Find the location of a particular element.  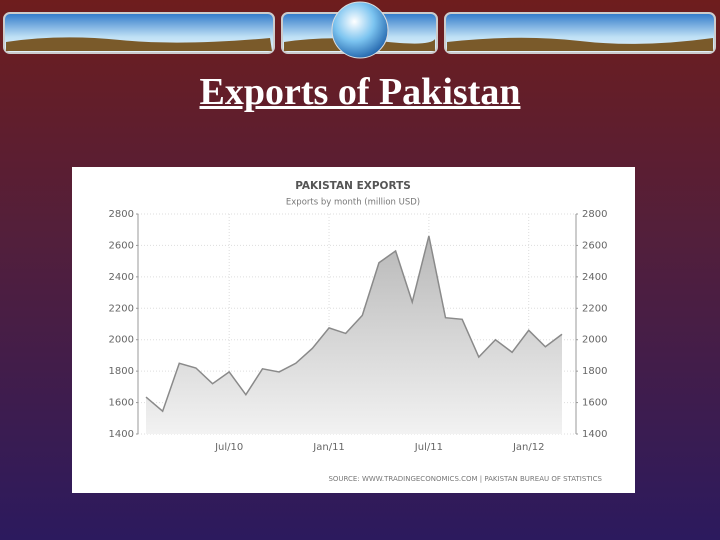

banner is located at coordinates (359, 30).